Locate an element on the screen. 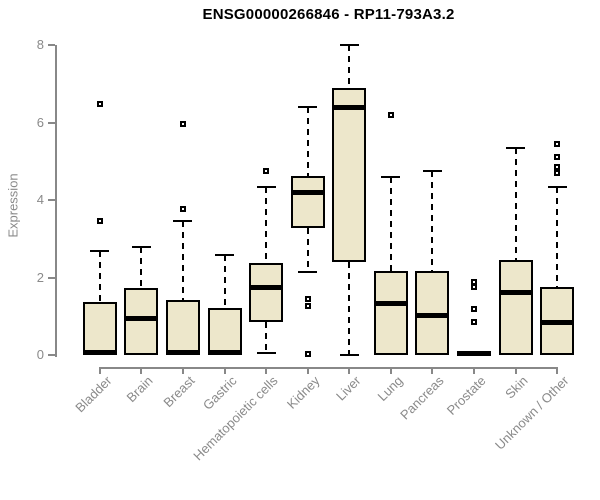  x-axis-label: Prostate is located at coordinates (466, 395).